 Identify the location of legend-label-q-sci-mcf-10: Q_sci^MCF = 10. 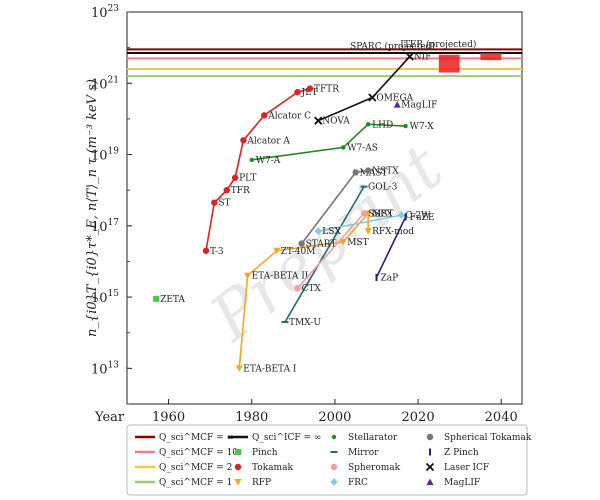
(198, 453).